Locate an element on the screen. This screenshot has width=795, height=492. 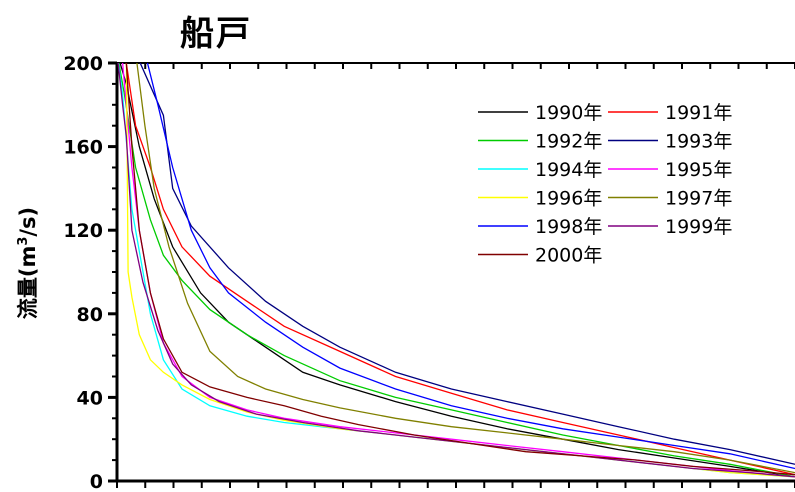
y-tick-label: 40 is located at coordinates (90, 398).